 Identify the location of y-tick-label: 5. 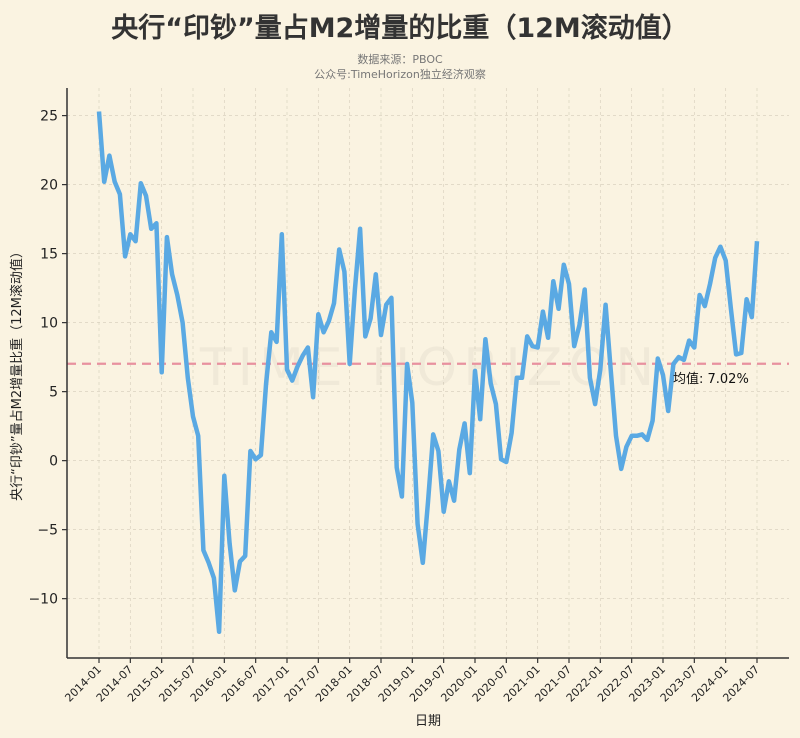
(53, 393).